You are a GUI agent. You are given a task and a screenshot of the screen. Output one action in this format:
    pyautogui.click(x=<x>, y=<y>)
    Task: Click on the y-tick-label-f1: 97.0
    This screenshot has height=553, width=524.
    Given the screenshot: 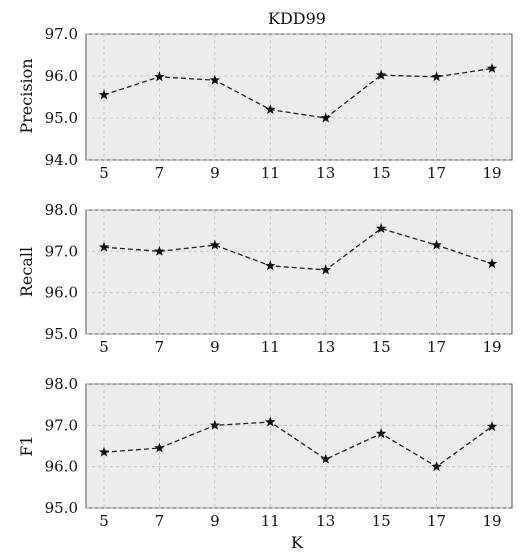 What is the action you would take?
    pyautogui.click(x=61, y=425)
    